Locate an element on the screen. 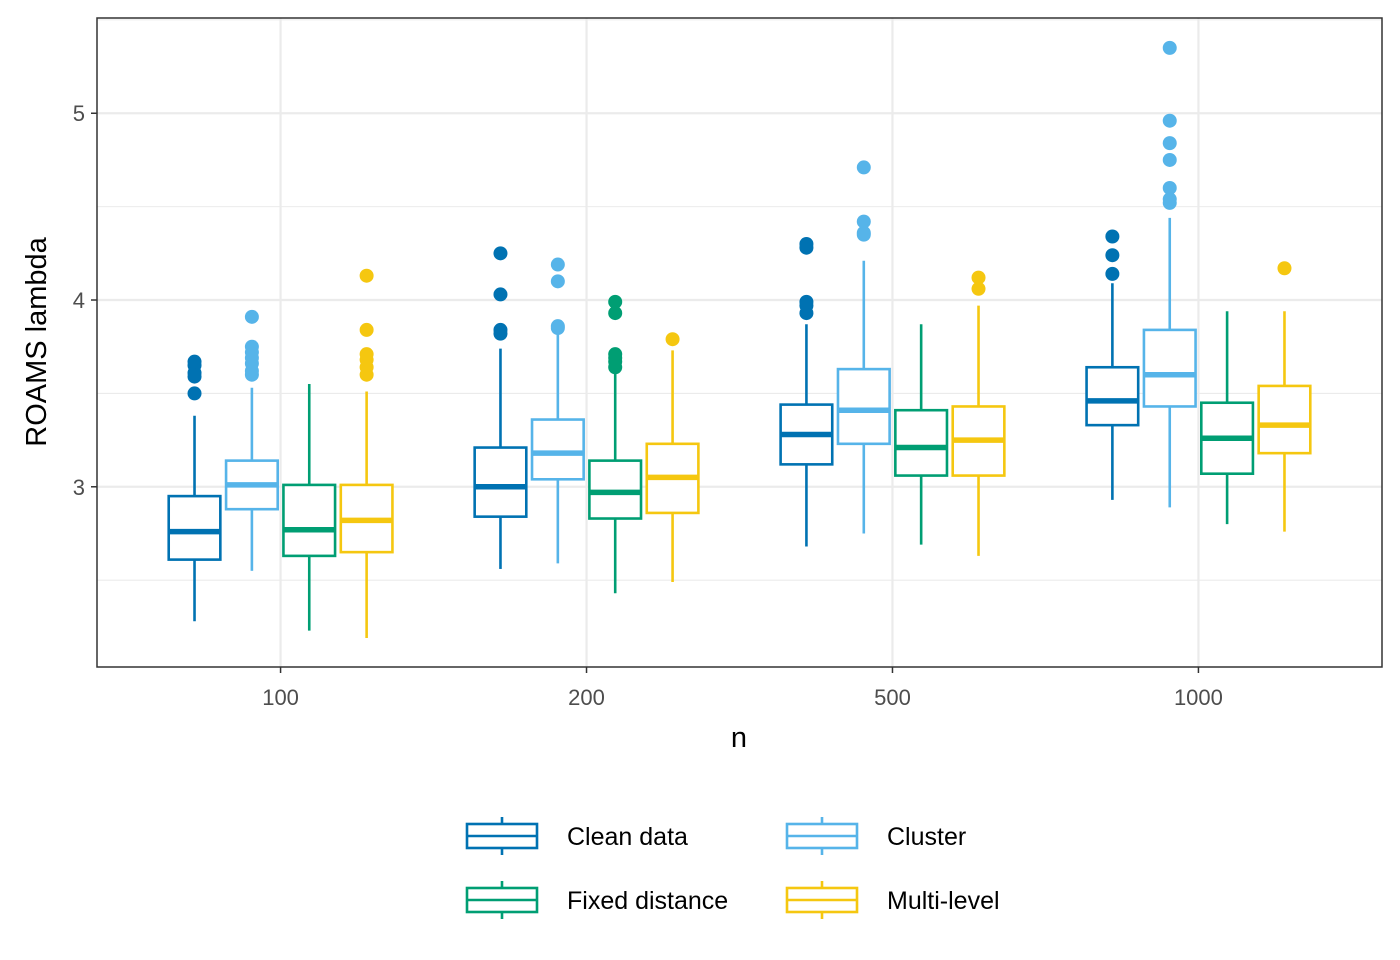  y-tick-label: 5 is located at coordinates (79, 113).